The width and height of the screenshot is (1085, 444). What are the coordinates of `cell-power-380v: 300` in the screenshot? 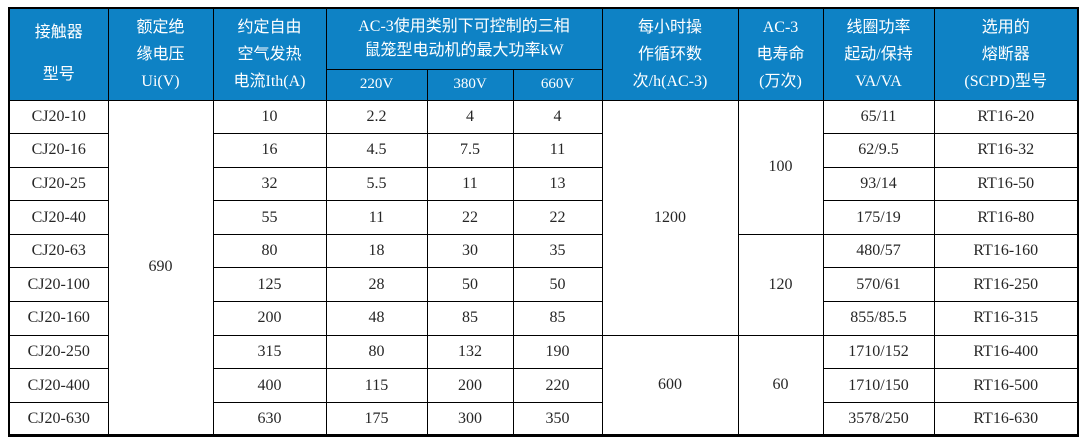 It's located at (470, 419).